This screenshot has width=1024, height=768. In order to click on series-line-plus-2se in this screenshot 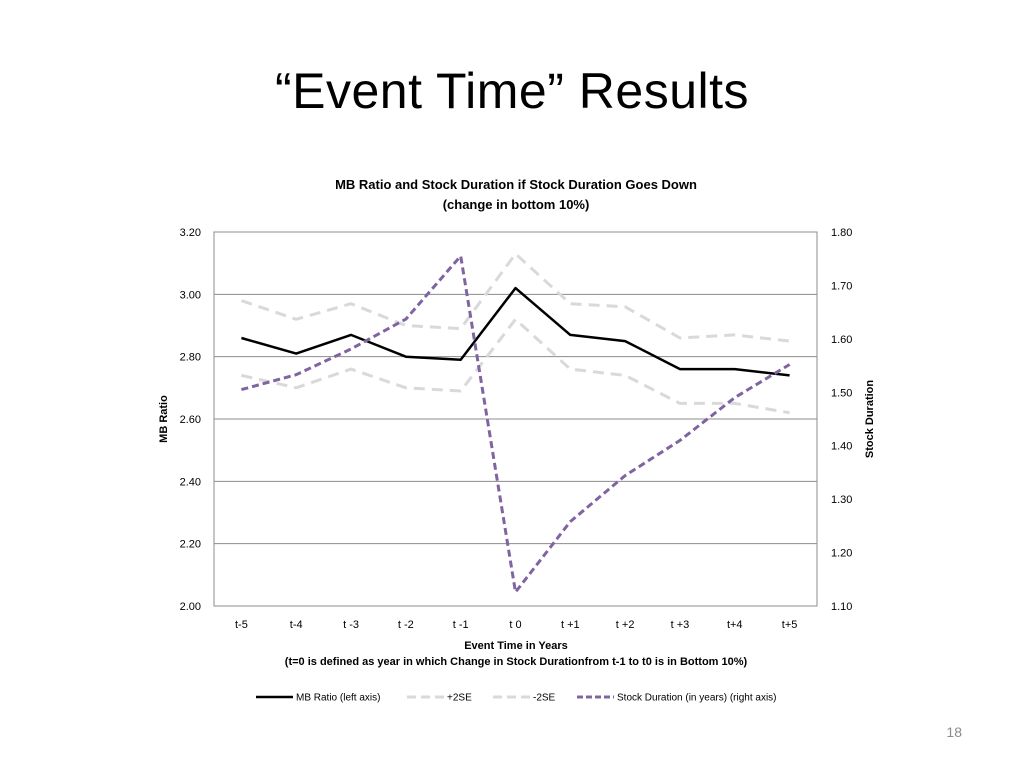, I will do `click(515, 297)`.